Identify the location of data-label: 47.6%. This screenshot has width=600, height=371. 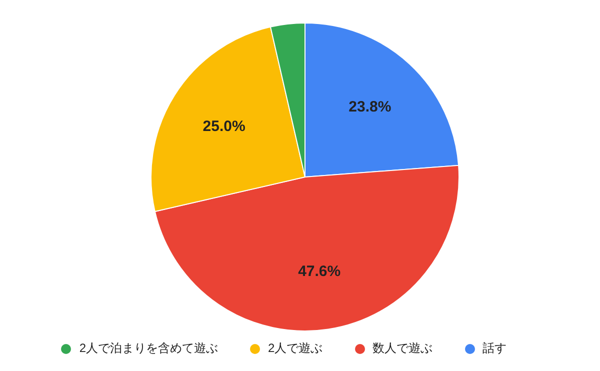
(319, 271).